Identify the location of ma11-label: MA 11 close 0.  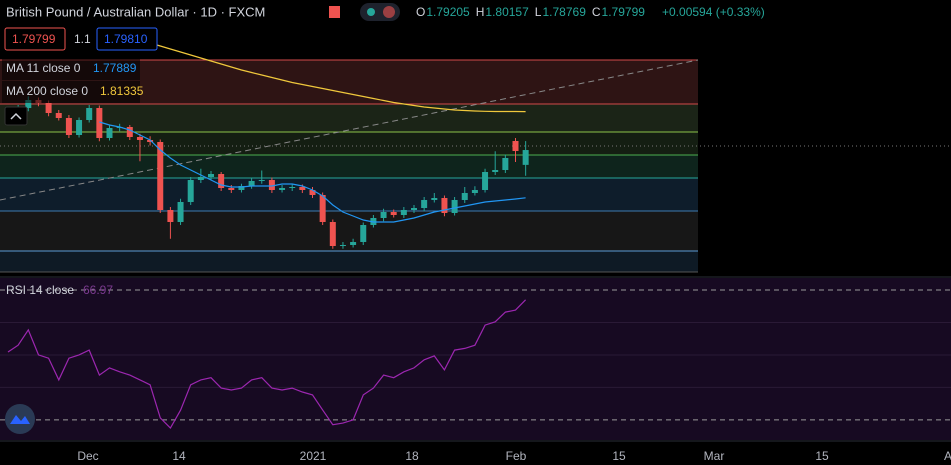
(43, 68).